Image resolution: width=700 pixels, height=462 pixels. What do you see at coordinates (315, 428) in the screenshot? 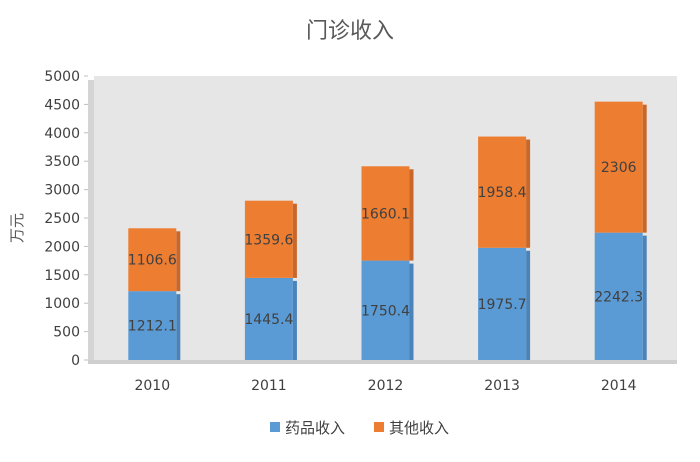
I see `legend-label: 药品收入` at bounding box center [315, 428].